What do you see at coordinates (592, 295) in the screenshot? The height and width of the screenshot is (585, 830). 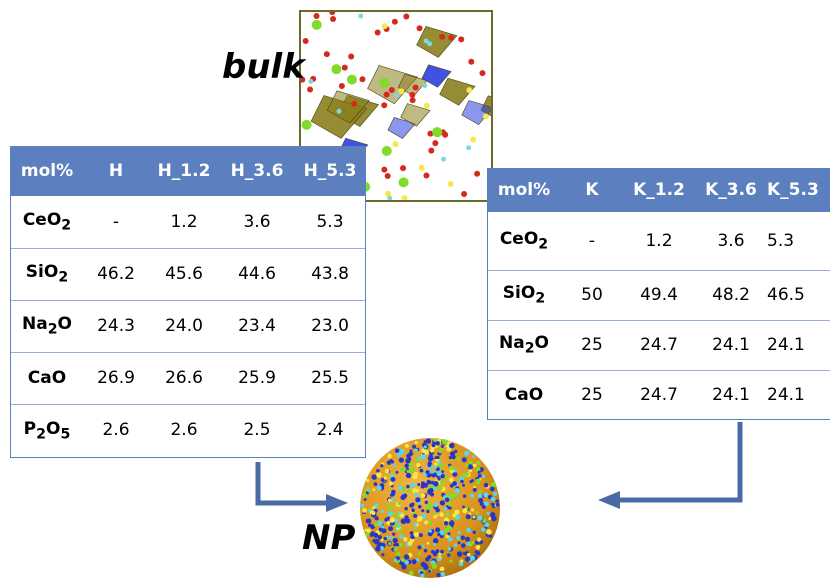 I see `table-cell: 50` at bounding box center [592, 295].